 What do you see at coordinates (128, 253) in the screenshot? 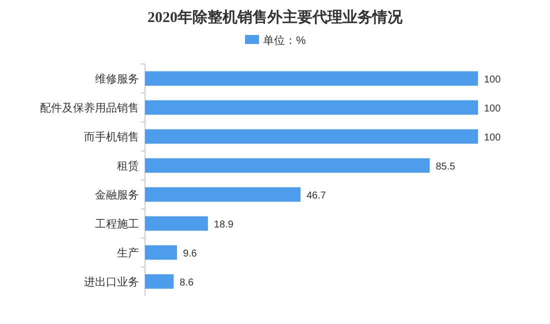
I see `y-tick-label: 生产` at bounding box center [128, 253].